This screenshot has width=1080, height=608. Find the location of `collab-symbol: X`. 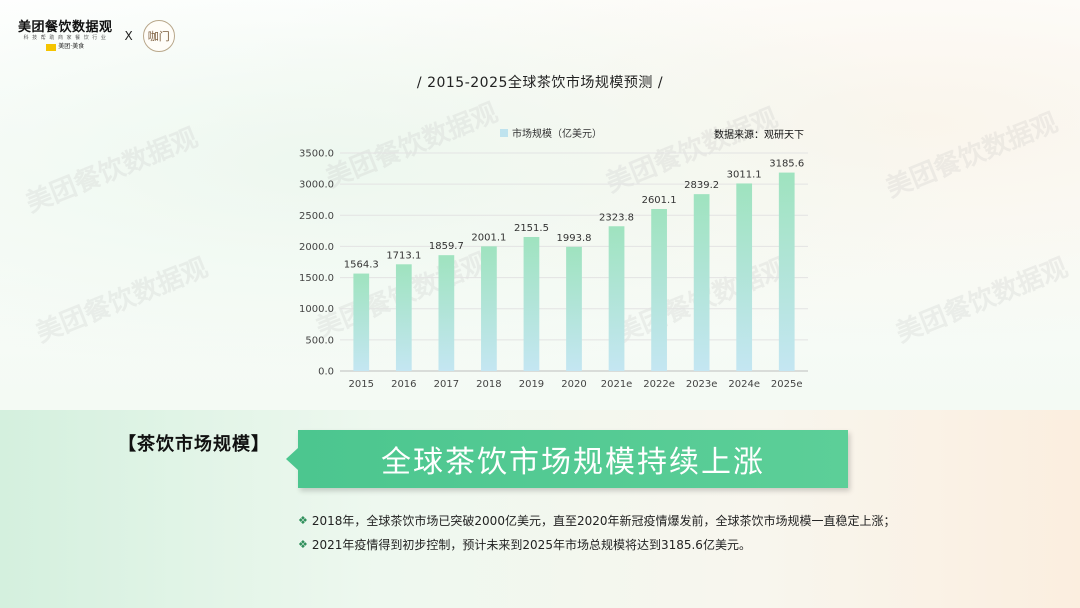

collab-symbol: X is located at coordinates (128, 36).